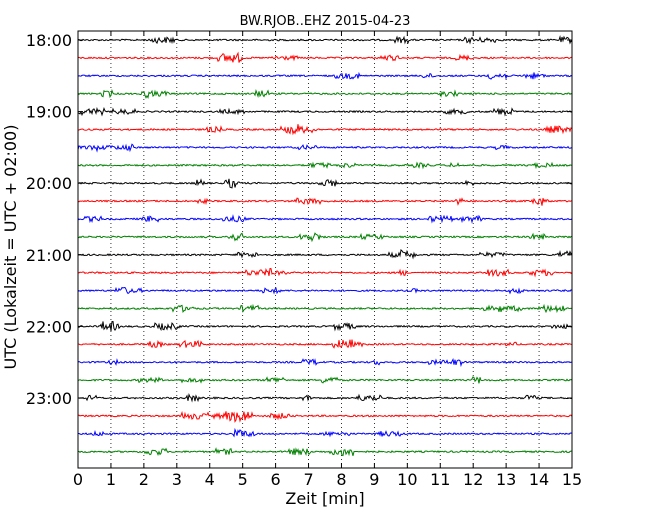 This screenshot has height=520, width=650. Describe the element at coordinates (407, 479) in the screenshot. I see `x-tick-label: 10` at that location.